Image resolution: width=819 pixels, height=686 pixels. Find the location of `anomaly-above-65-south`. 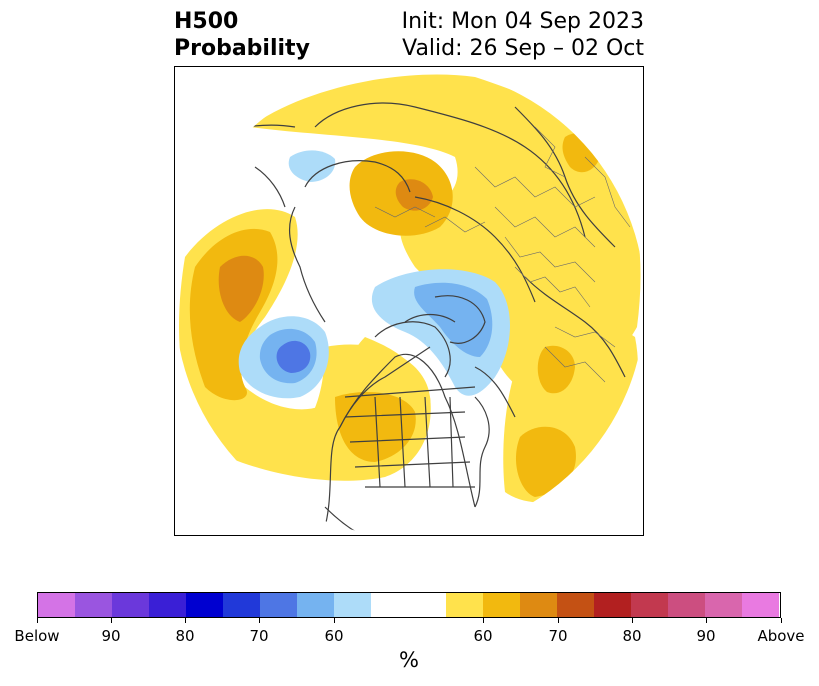

anomaly-above-65-south is located at coordinates (375, 427).